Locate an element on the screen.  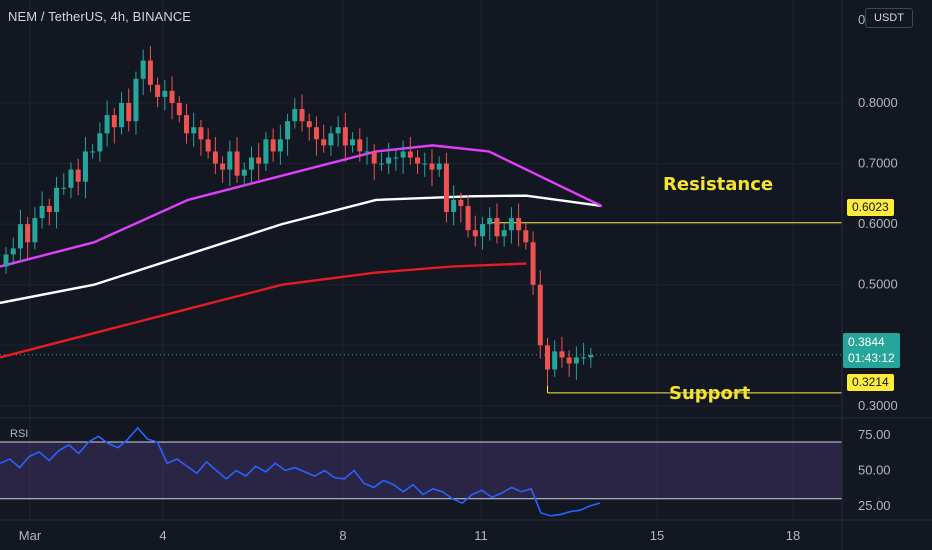
time-tick-label: 11 is located at coordinates (481, 535).